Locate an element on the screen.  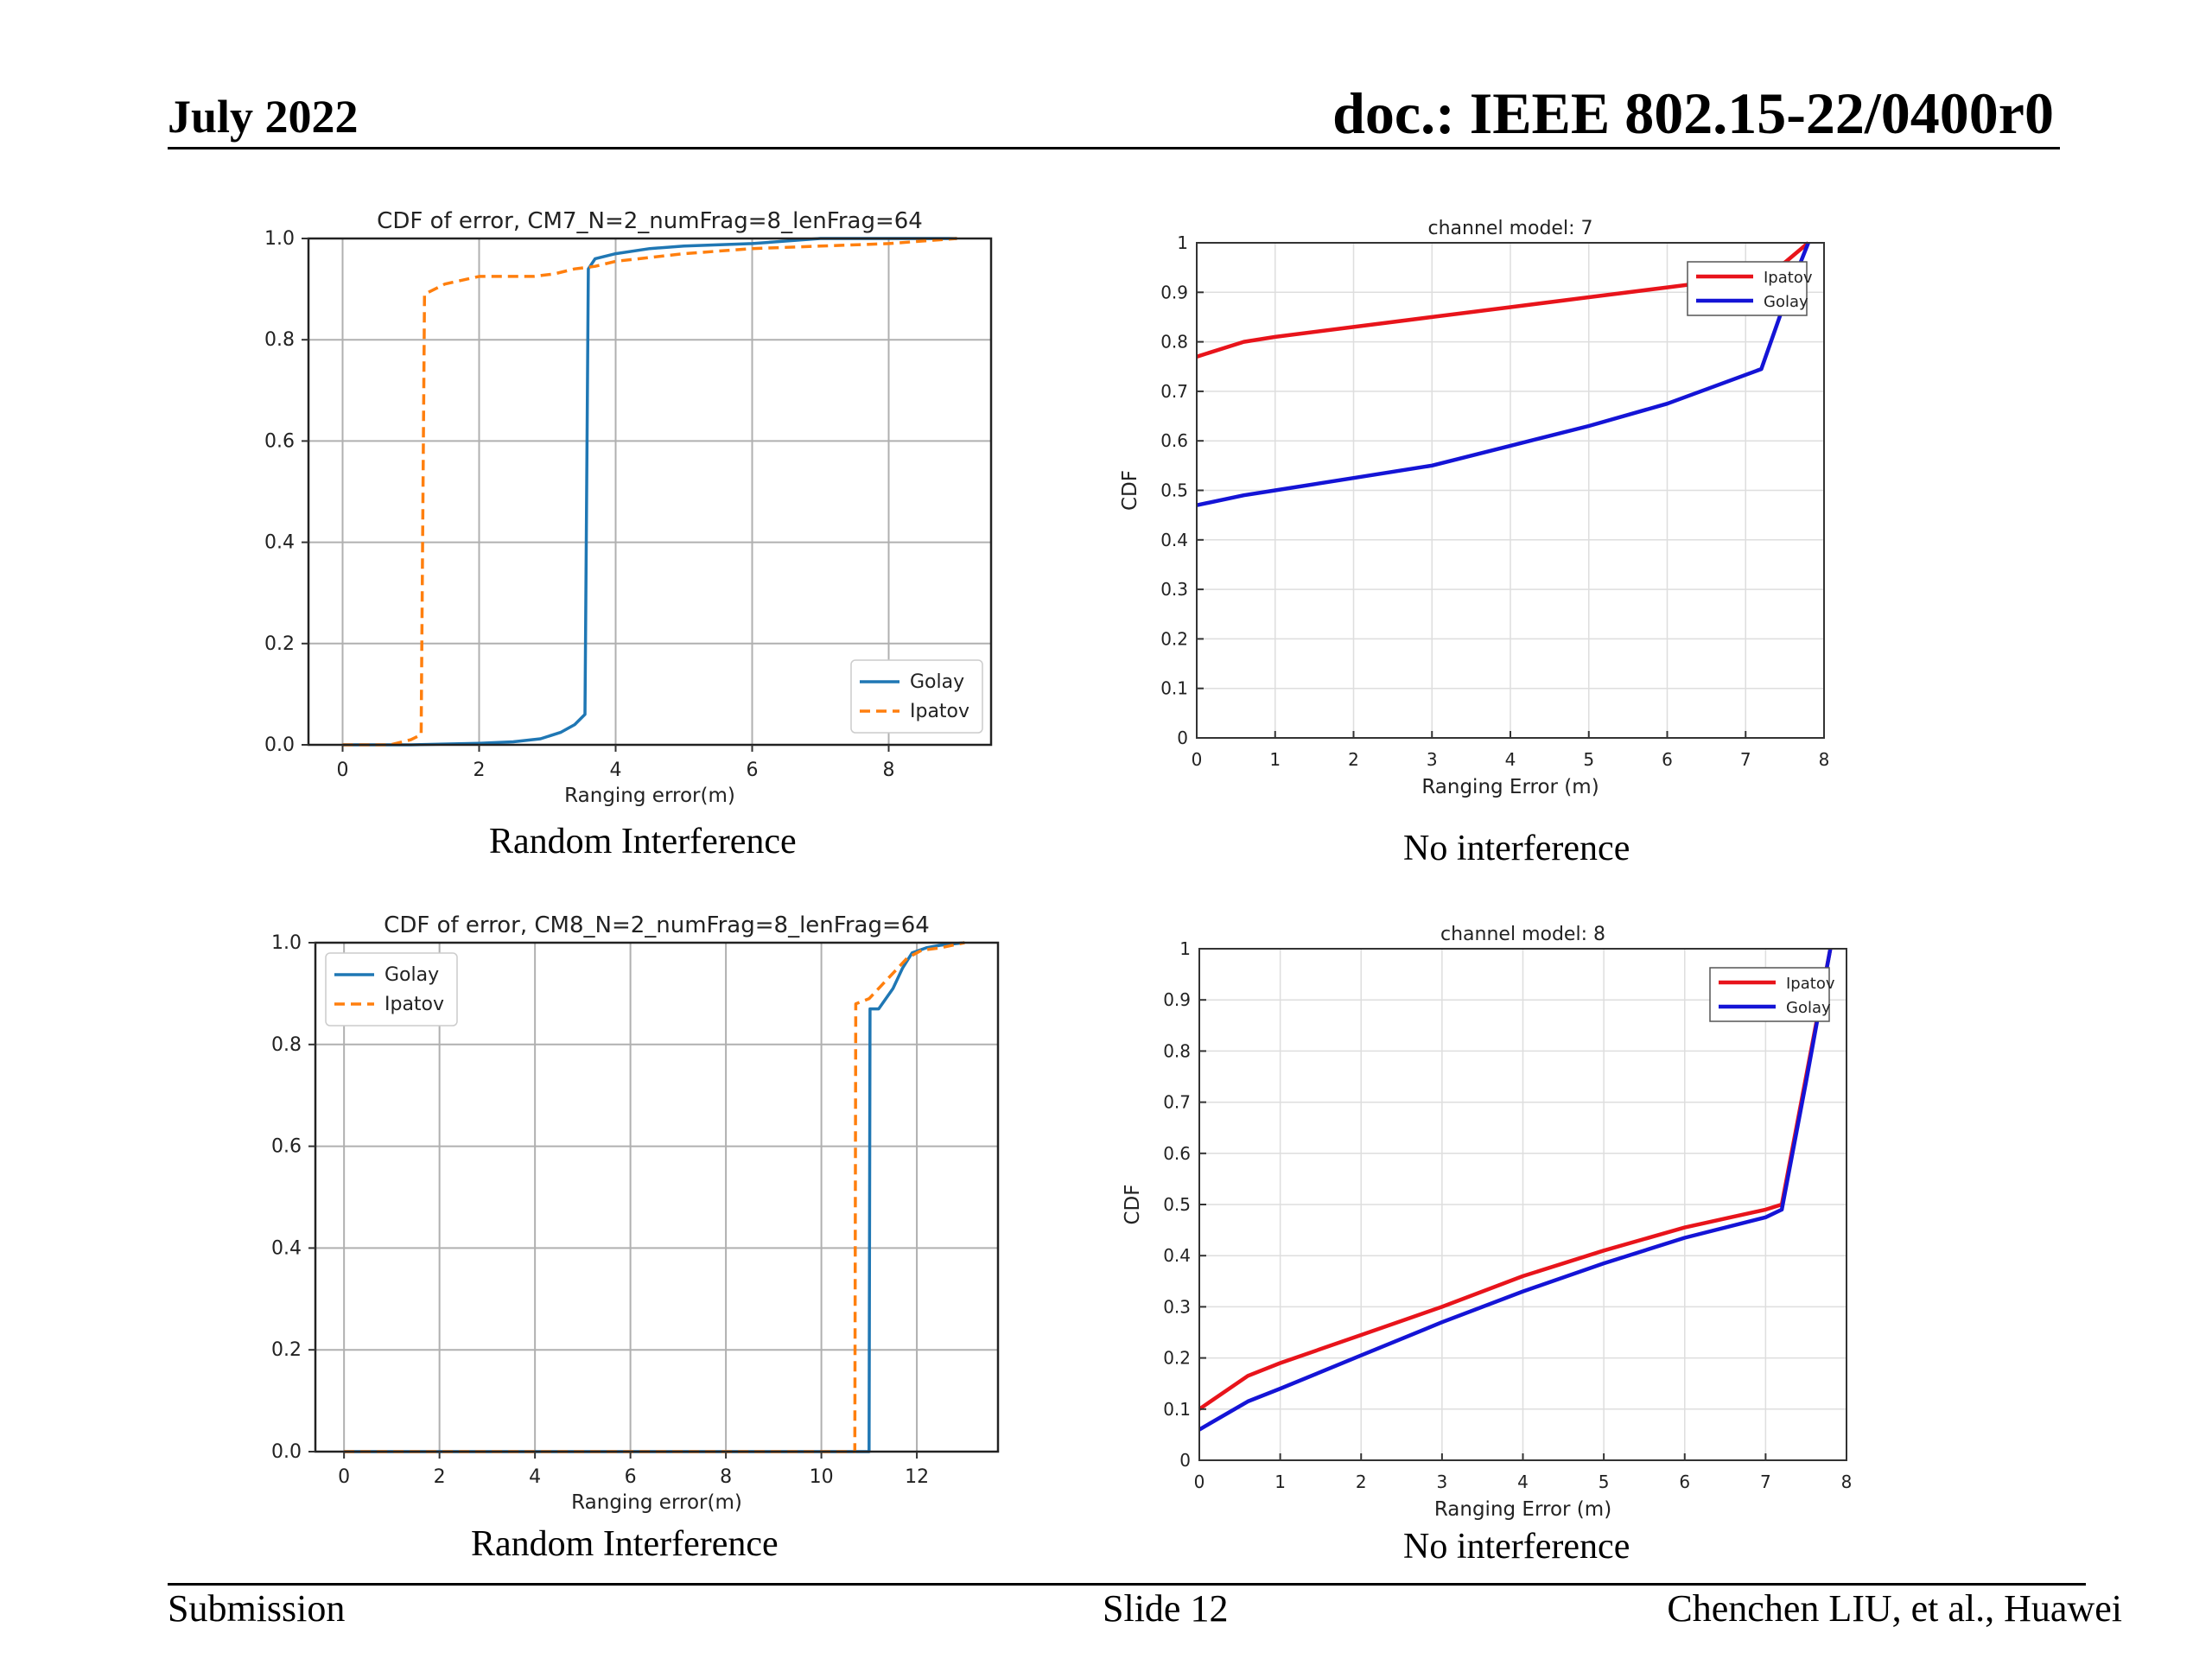
caption-top-right: No interference is located at coordinates (1516, 848).